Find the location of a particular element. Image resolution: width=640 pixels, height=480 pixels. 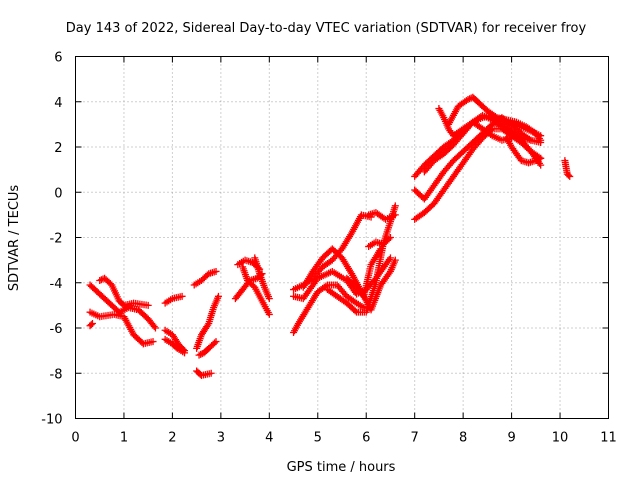

x-tick-label: 1 is located at coordinates (124, 438).